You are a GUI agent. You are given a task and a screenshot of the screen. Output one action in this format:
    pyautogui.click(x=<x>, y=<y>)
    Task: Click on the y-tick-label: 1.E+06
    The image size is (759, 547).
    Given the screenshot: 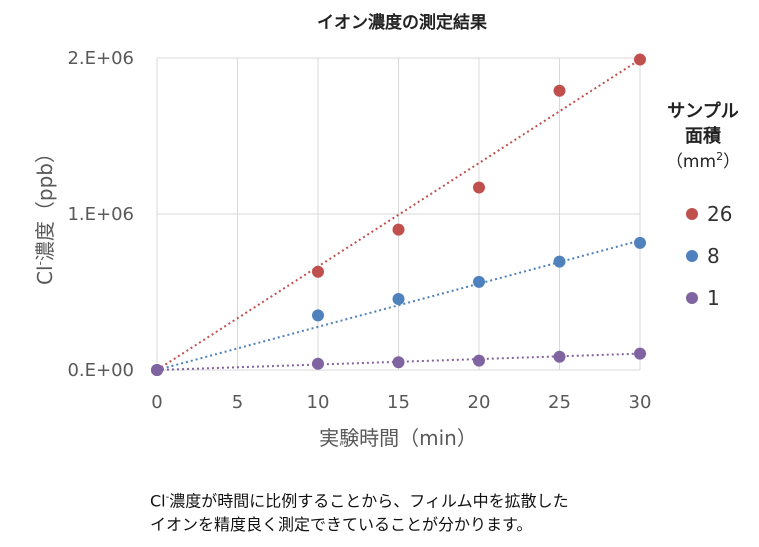 What is the action you would take?
    pyautogui.click(x=100, y=214)
    